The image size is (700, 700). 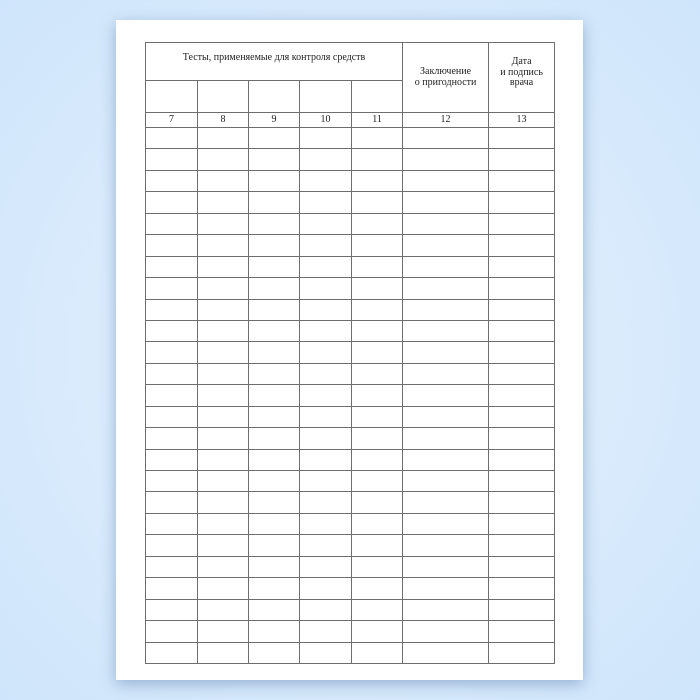 What do you see at coordinates (446, 120) in the screenshot?
I see `column-number: 12` at bounding box center [446, 120].